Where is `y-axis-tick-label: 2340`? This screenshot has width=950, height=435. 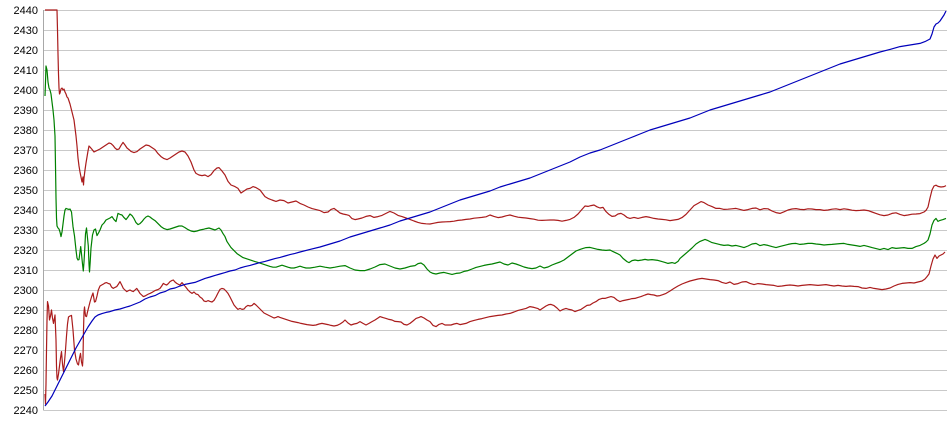
y-axis-tick-label: 2340 is located at coordinates (26, 211).